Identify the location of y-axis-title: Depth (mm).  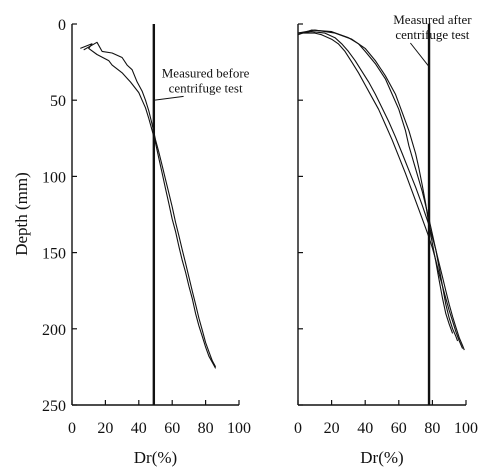
(21, 214).